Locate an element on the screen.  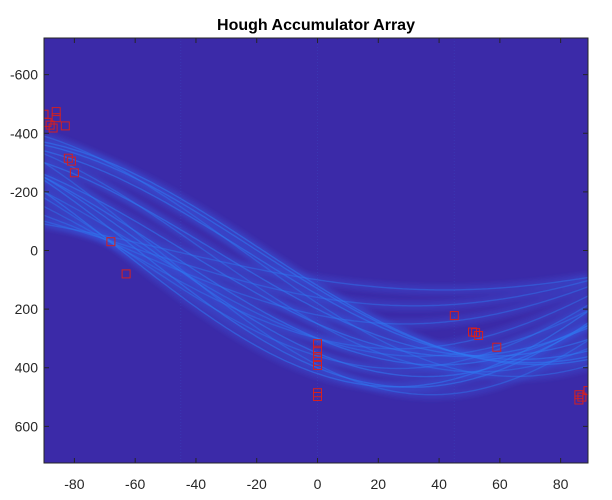
y-tick-label: 600 is located at coordinates (27, 426).